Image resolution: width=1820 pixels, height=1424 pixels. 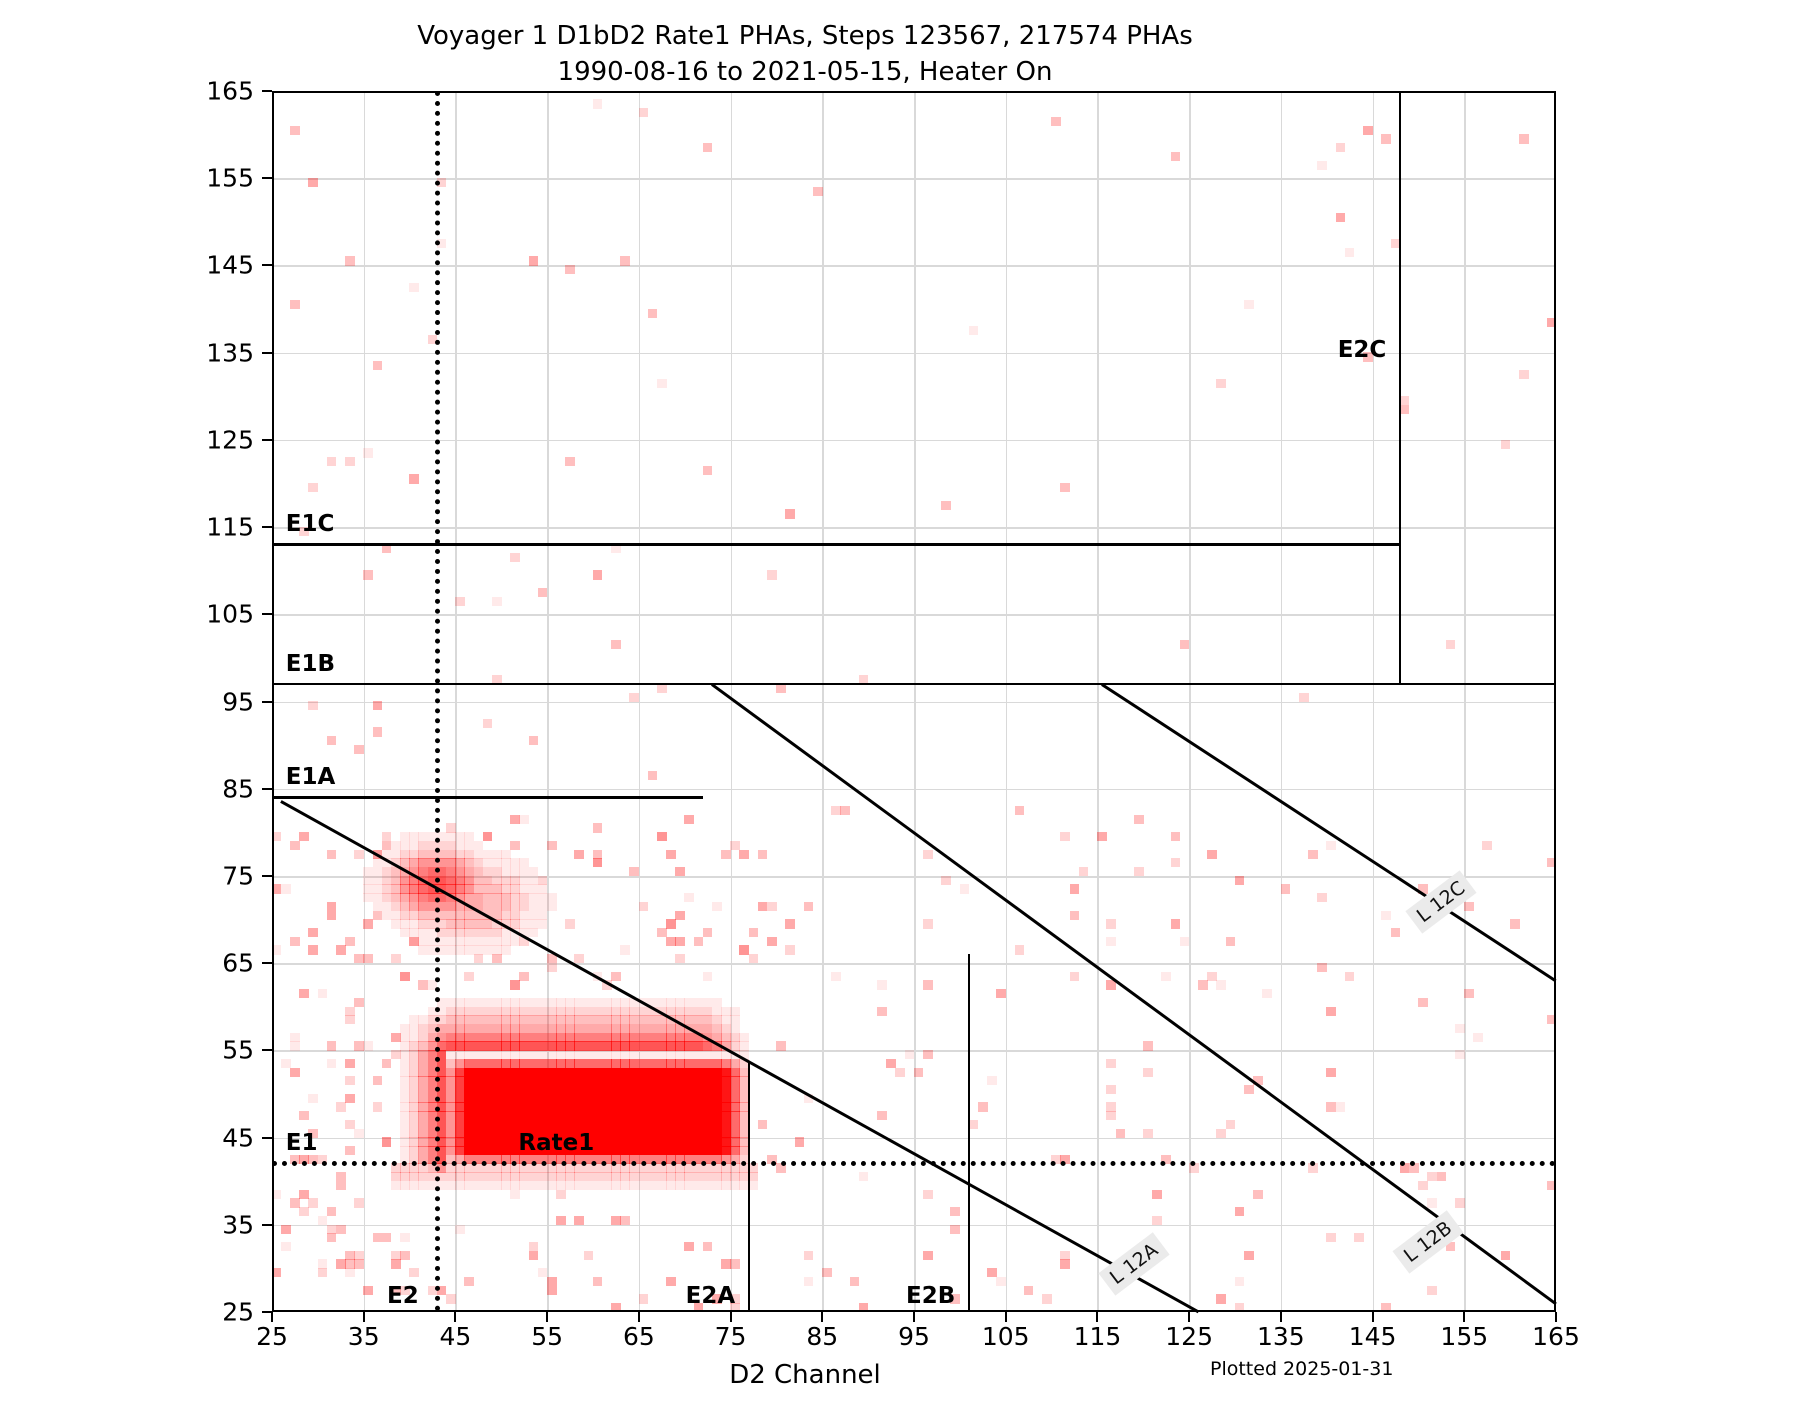 What do you see at coordinates (455, 1336) in the screenshot?
I see `x-tick-label: 45` at bounding box center [455, 1336].